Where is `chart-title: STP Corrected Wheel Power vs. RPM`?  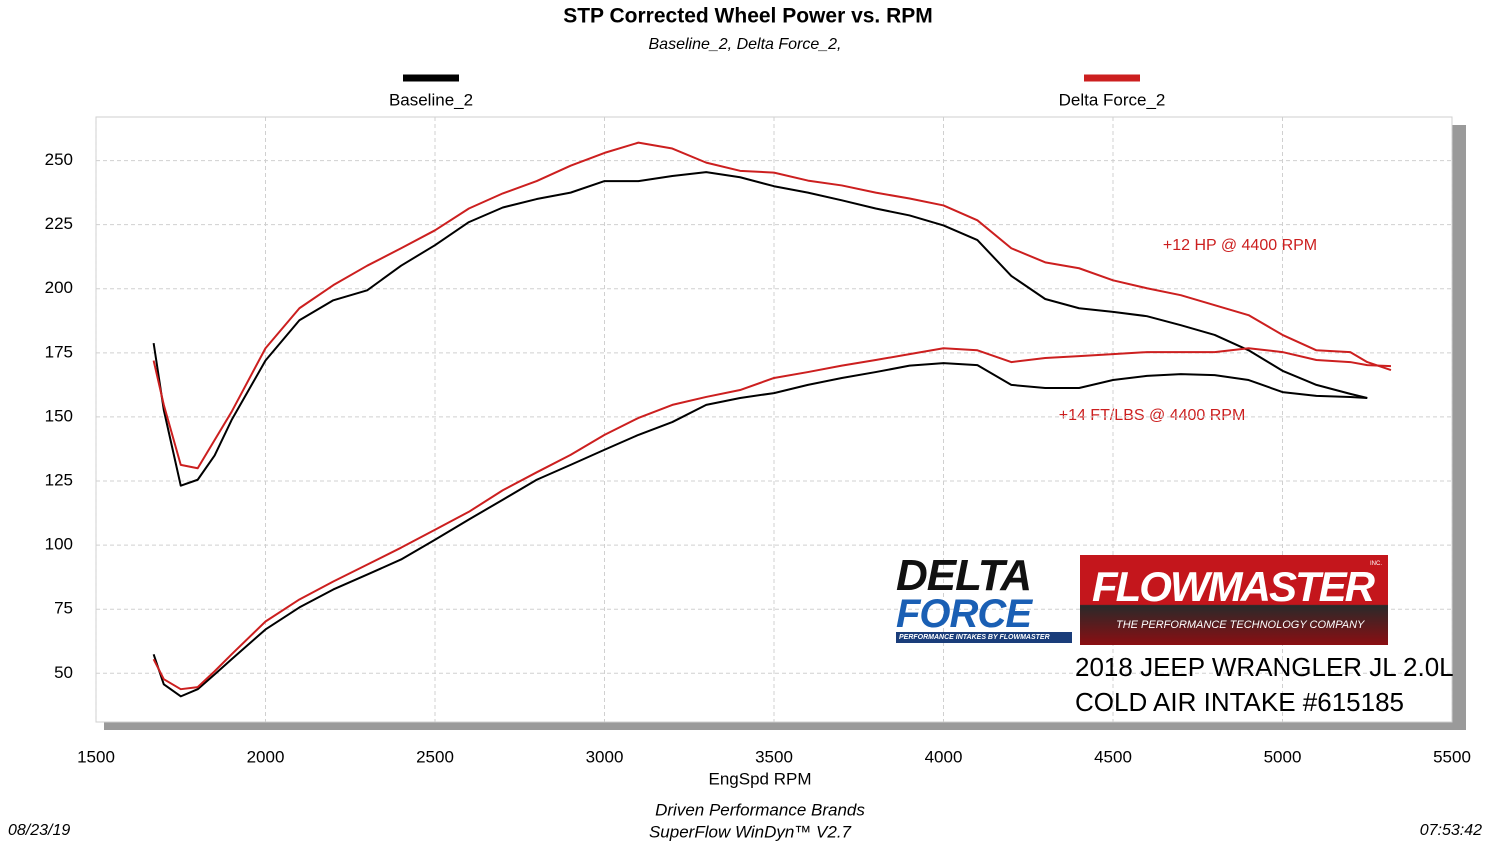
chart-title: STP Corrected Wheel Power vs. RPM is located at coordinates (748, 16).